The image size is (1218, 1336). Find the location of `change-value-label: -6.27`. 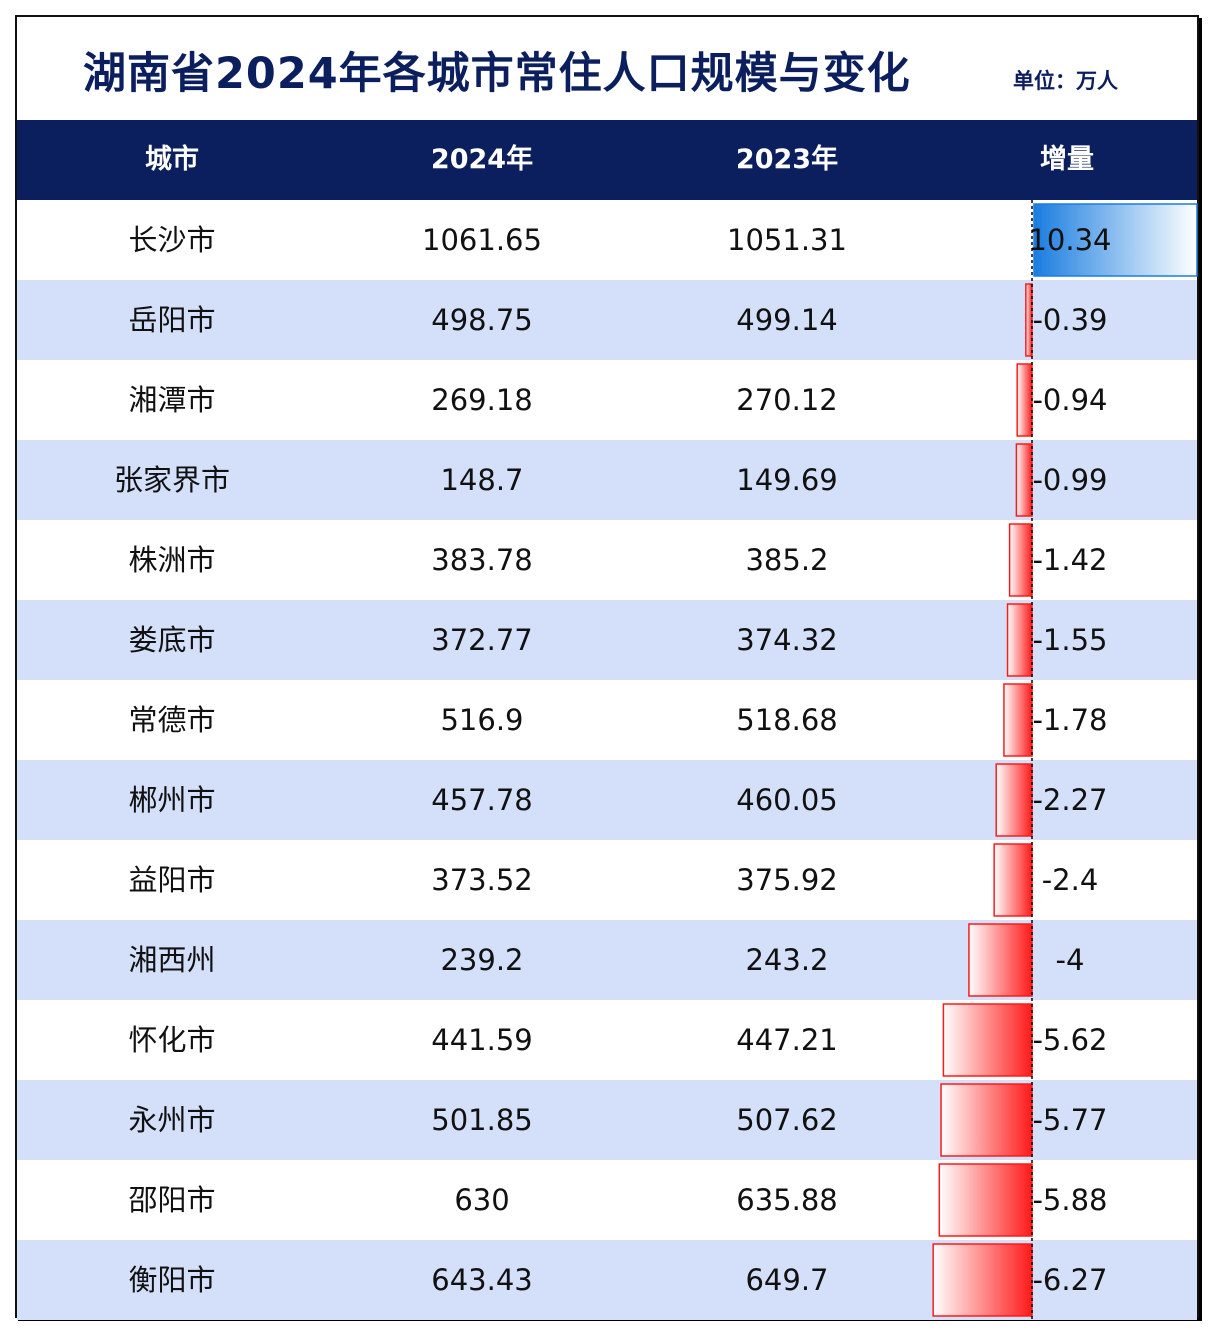

change-value-label: -6.27 is located at coordinates (1069, 1280).